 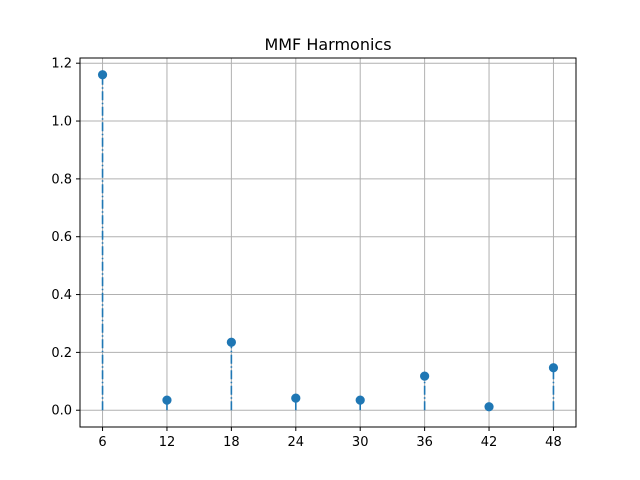 I want to click on x-tick-label: 36, so click(x=424, y=442).